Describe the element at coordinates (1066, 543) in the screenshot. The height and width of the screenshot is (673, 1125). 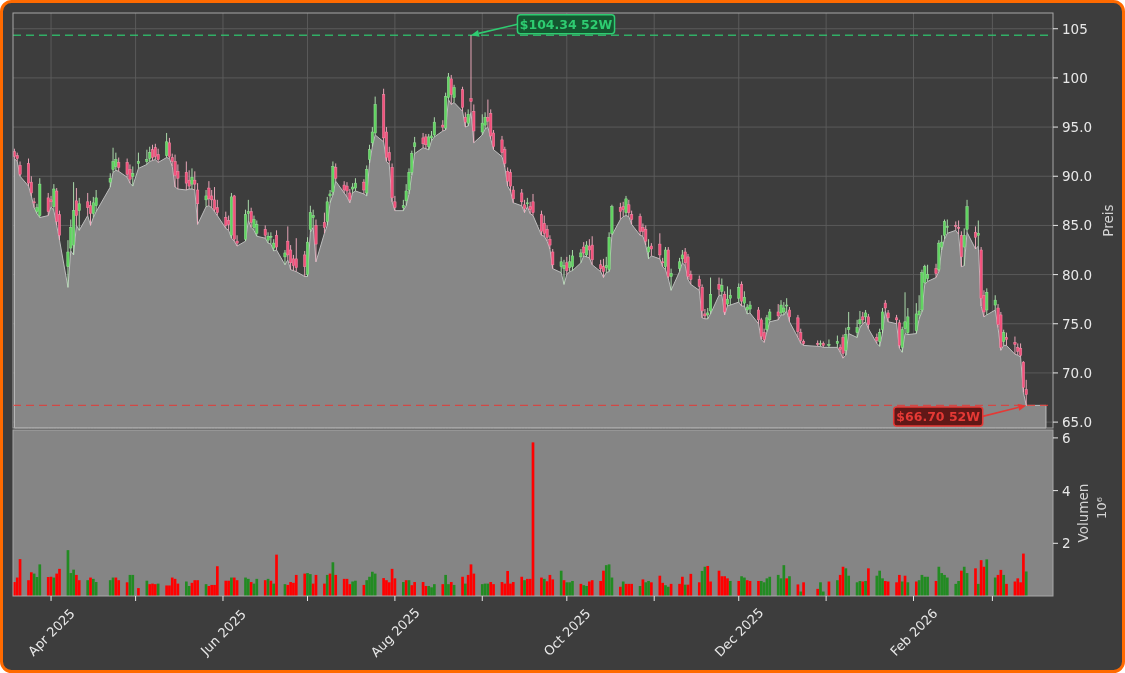
I see `y-tick-label: 2` at that location.